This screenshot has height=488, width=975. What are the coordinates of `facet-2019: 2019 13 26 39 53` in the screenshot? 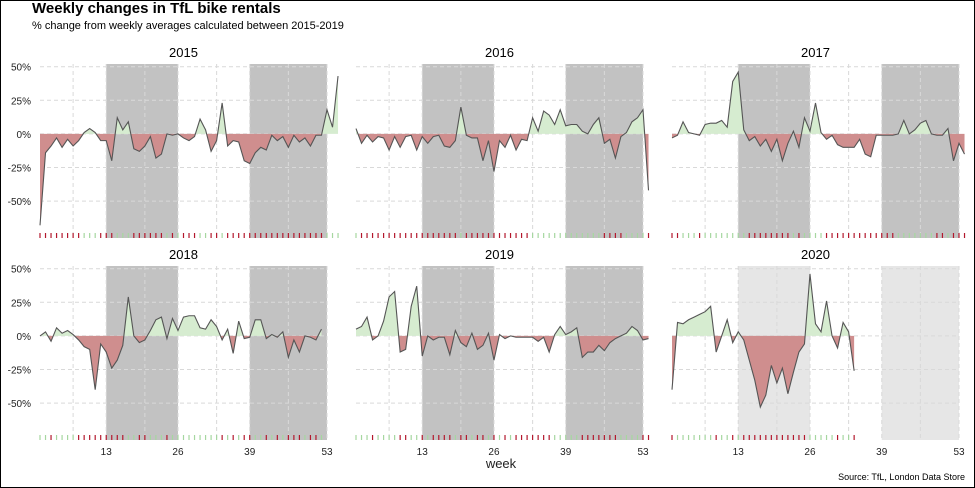 It's located at (502, 352).